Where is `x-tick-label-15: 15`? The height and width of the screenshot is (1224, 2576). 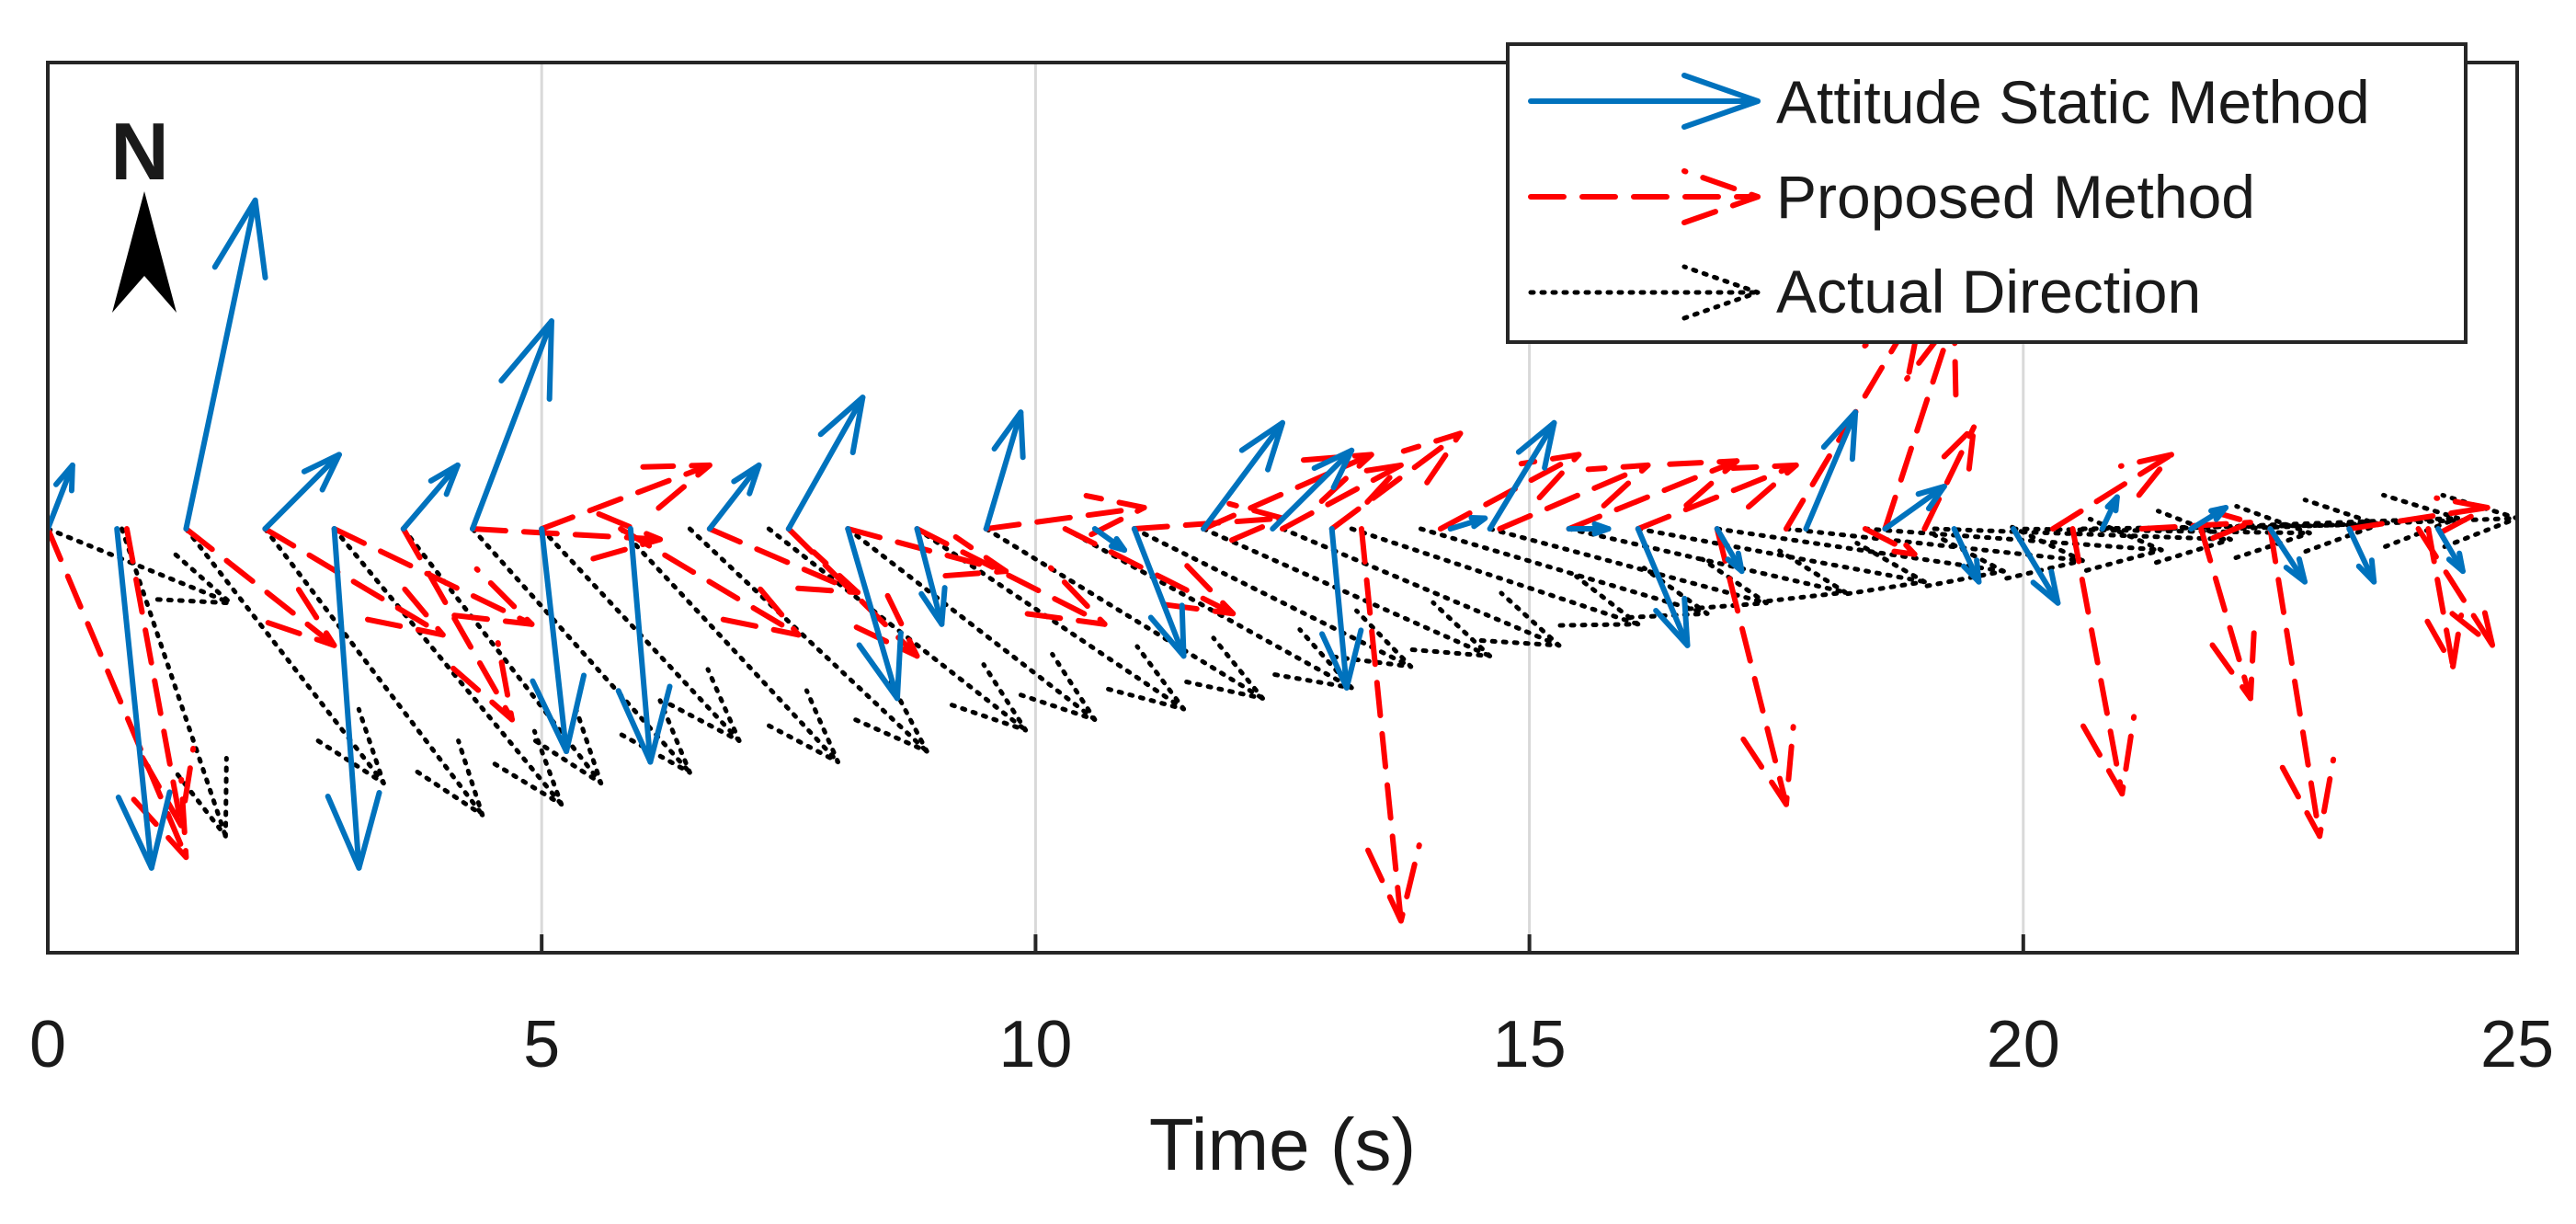
x-tick-label-15: 15 is located at coordinates (1530, 1044).